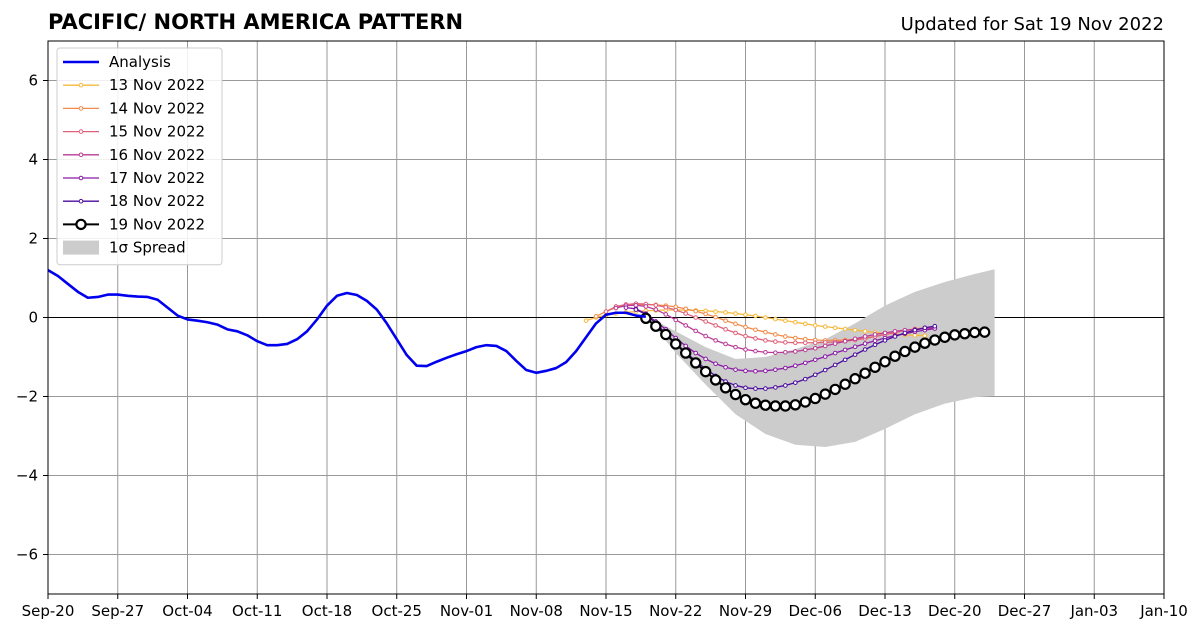  What do you see at coordinates (27, 397) in the screenshot?
I see `y-tick-label: −2` at bounding box center [27, 397].